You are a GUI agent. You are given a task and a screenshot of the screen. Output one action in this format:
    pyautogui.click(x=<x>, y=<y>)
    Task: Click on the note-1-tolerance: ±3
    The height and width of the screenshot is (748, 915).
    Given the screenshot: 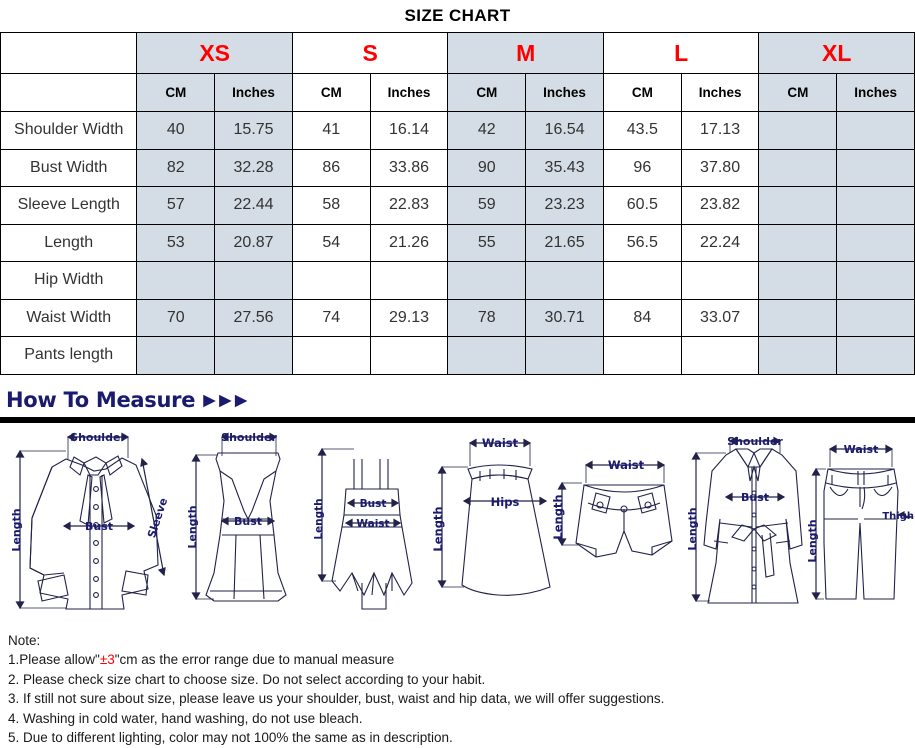 What is the action you would take?
    pyautogui.click(x=107, y=659)
    